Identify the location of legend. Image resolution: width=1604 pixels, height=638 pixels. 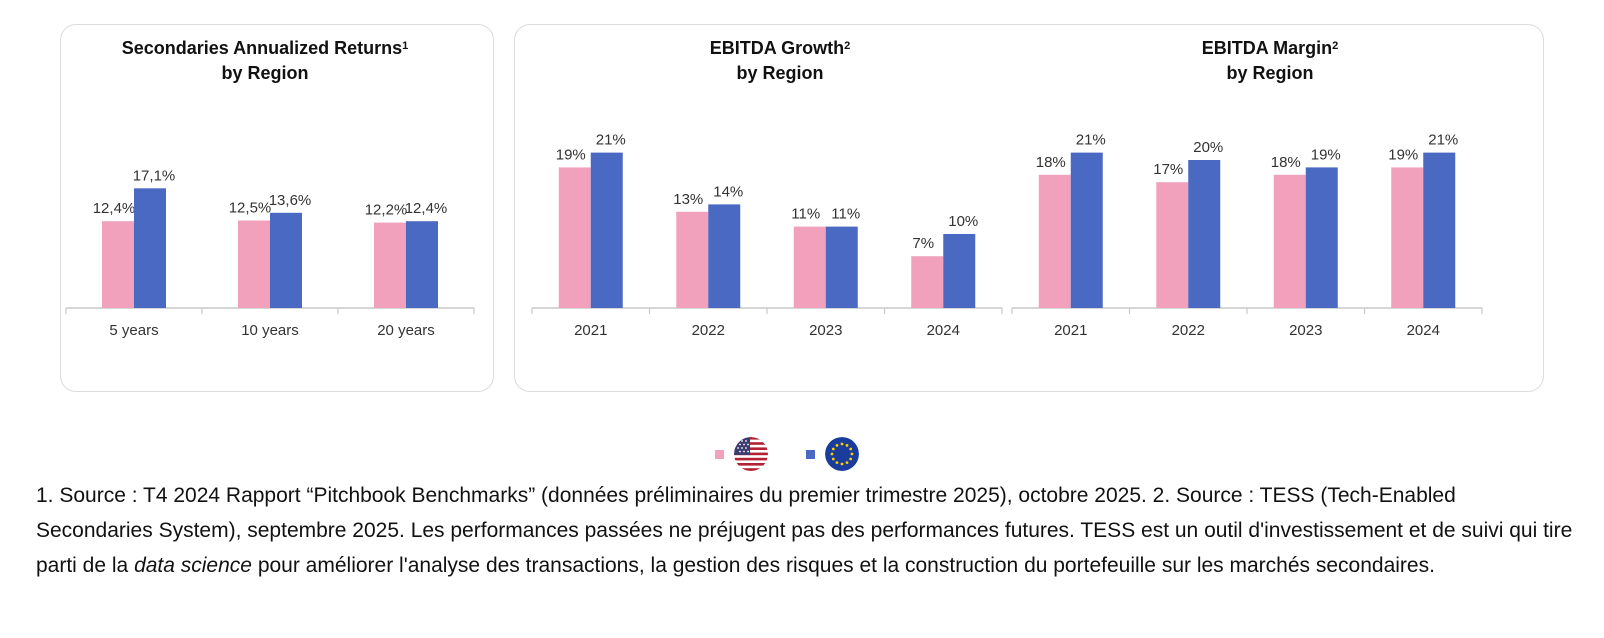
(806, 454).